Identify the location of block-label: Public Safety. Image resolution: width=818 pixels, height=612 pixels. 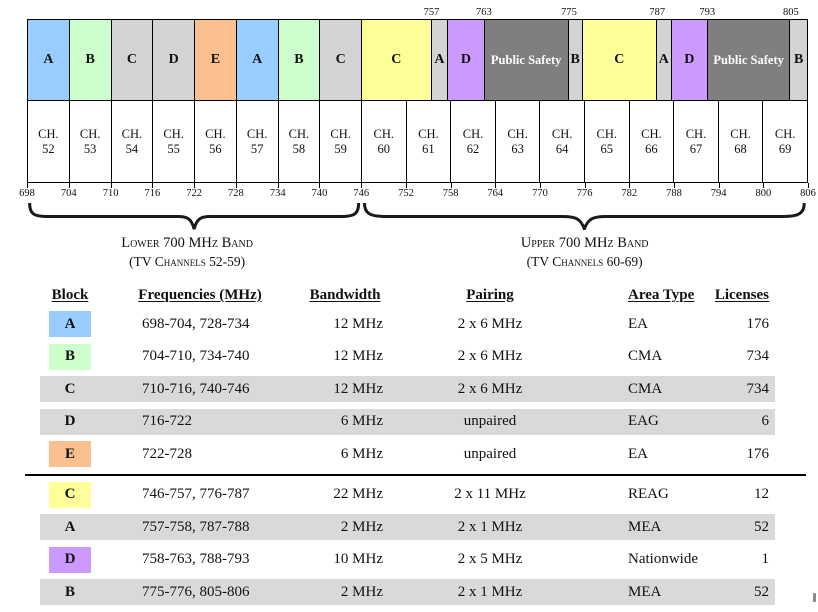
(526, 59).